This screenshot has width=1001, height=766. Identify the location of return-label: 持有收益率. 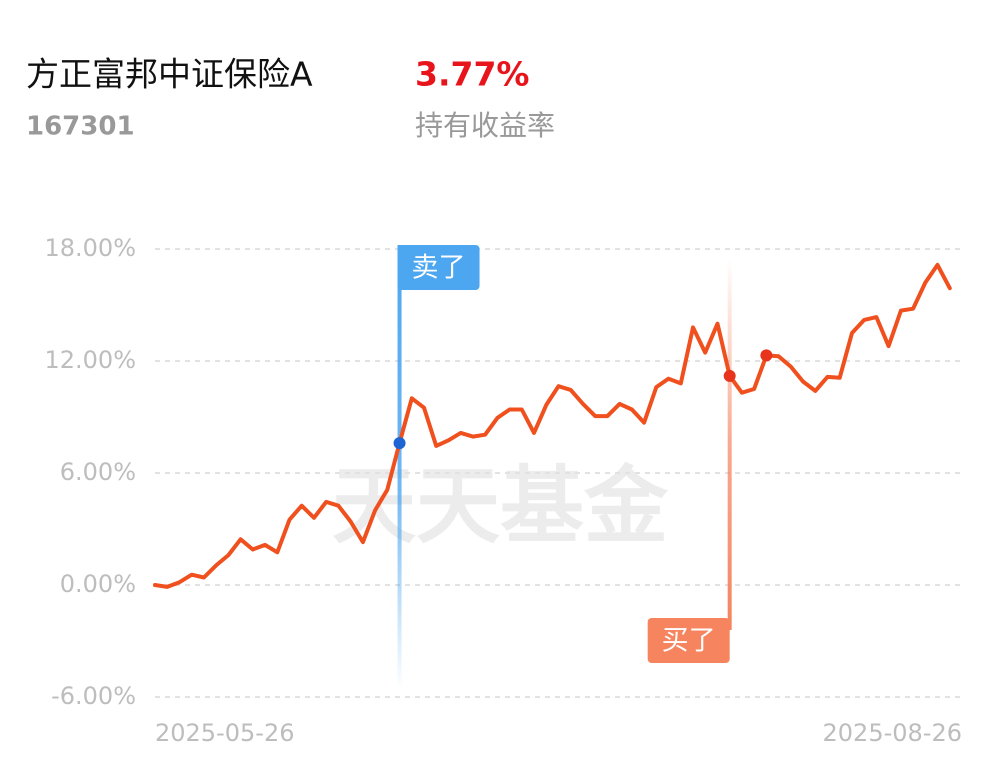
(485, 125).